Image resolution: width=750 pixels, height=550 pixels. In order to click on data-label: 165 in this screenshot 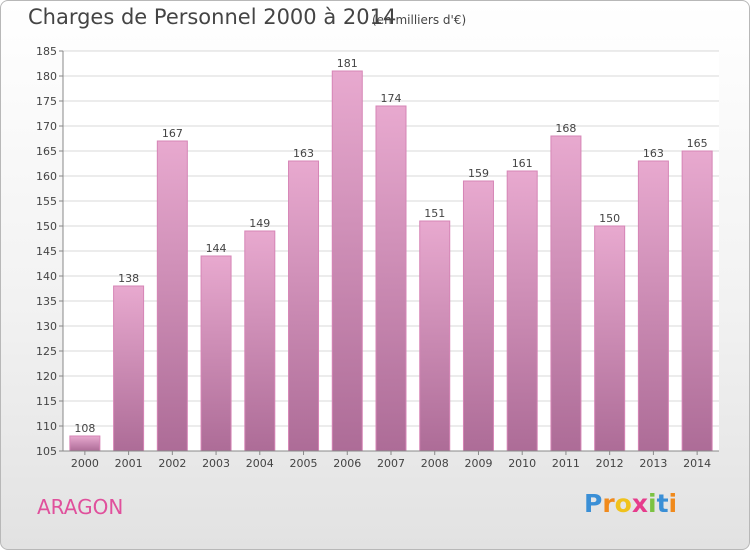, I will do `click(697, 143)`.